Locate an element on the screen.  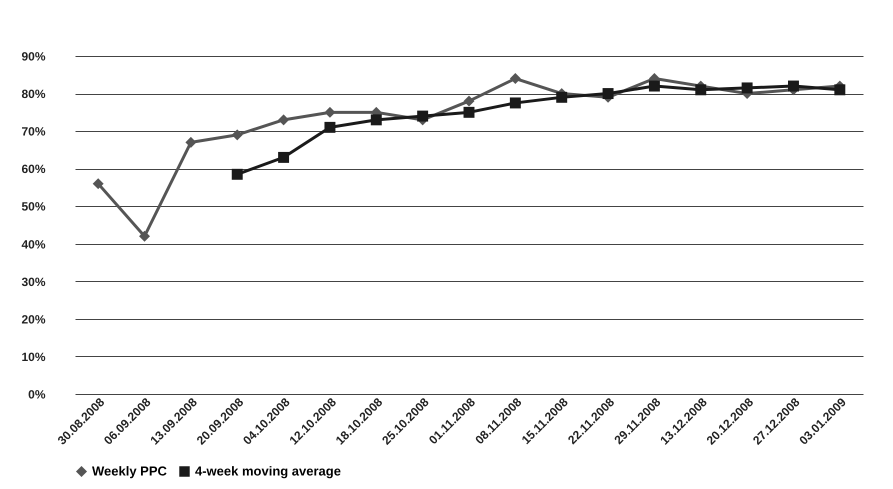
y-tick-label: 60% is located at coordinates (33, 169).